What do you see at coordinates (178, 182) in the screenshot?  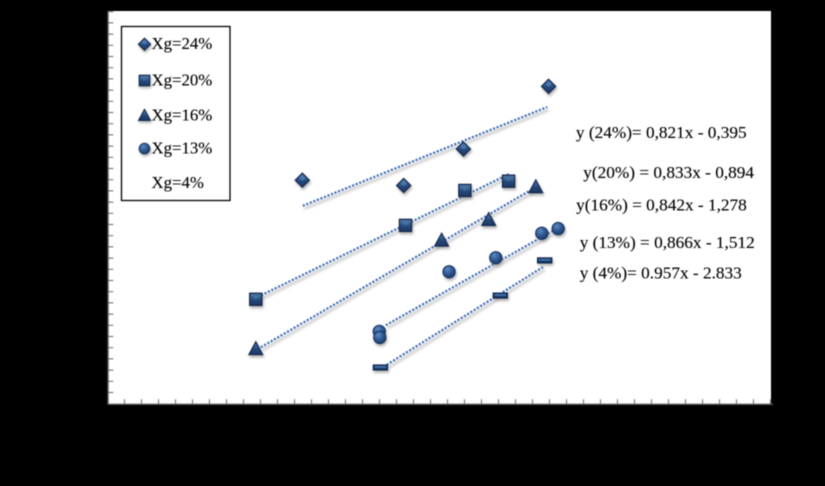 I see `svg-text: Xg=4%` at bounding box center [178, 182].